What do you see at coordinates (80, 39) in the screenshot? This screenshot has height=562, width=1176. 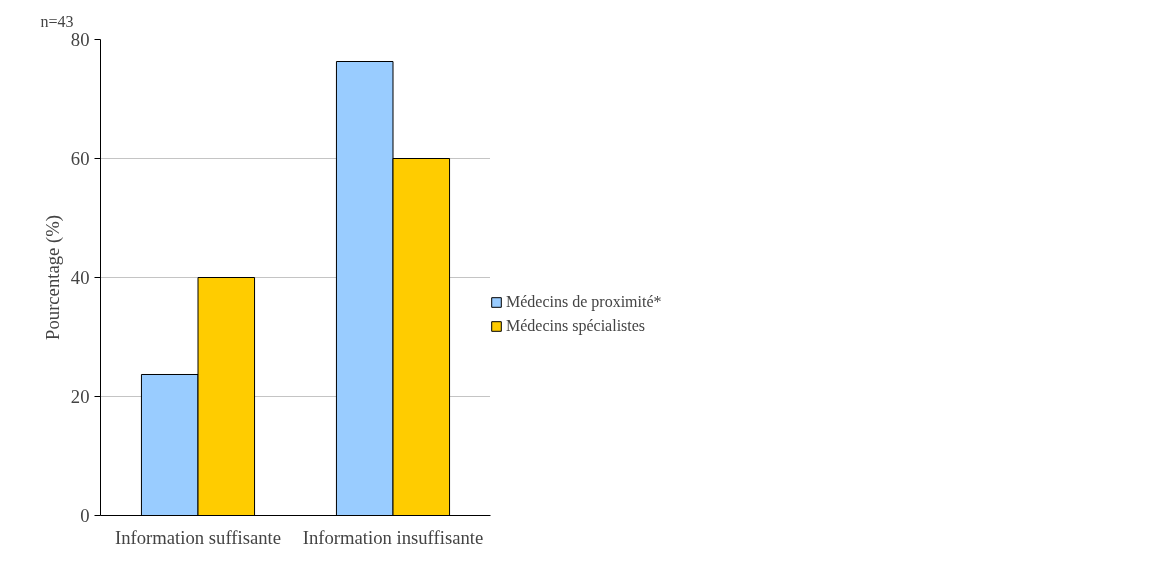 I see `y-tick-label: 80` at bounding box center [80, 39].